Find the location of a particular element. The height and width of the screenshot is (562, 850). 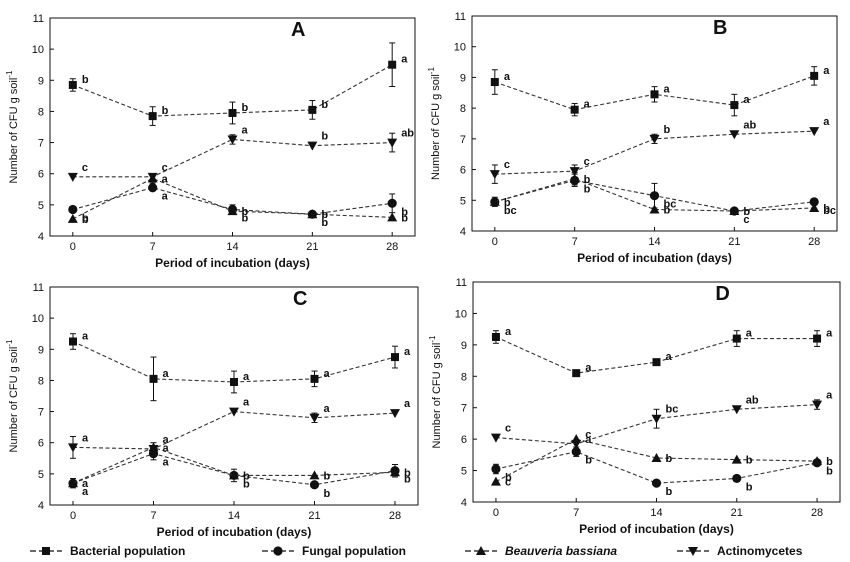

legend-label: Beauveria bassiana is located at coordinates (561, 551).